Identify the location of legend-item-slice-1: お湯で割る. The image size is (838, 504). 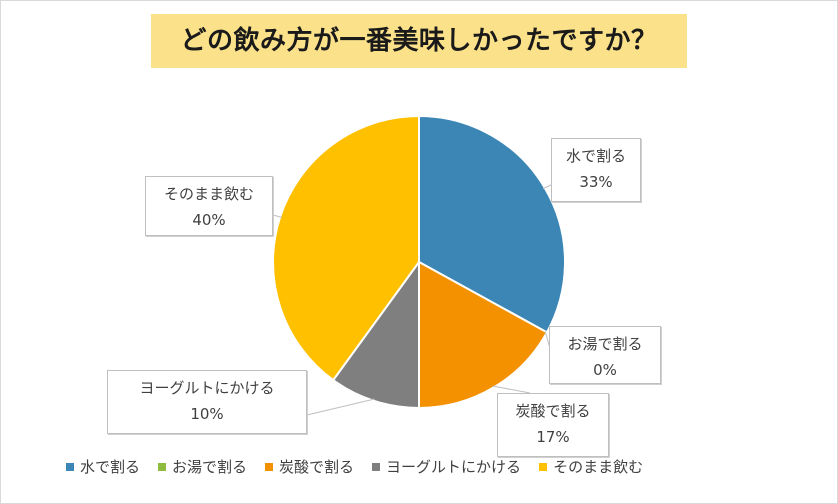
(202, 466).